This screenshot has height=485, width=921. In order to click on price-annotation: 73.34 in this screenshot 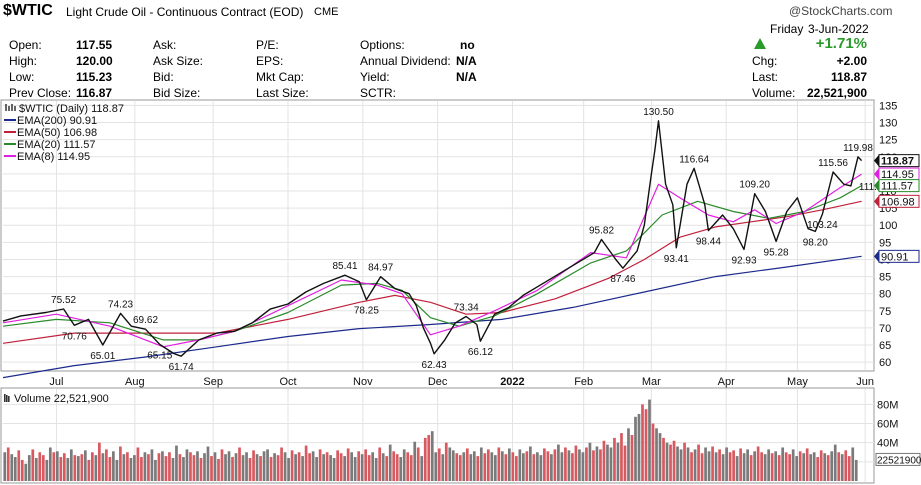, I will do `click(466, 307)`.